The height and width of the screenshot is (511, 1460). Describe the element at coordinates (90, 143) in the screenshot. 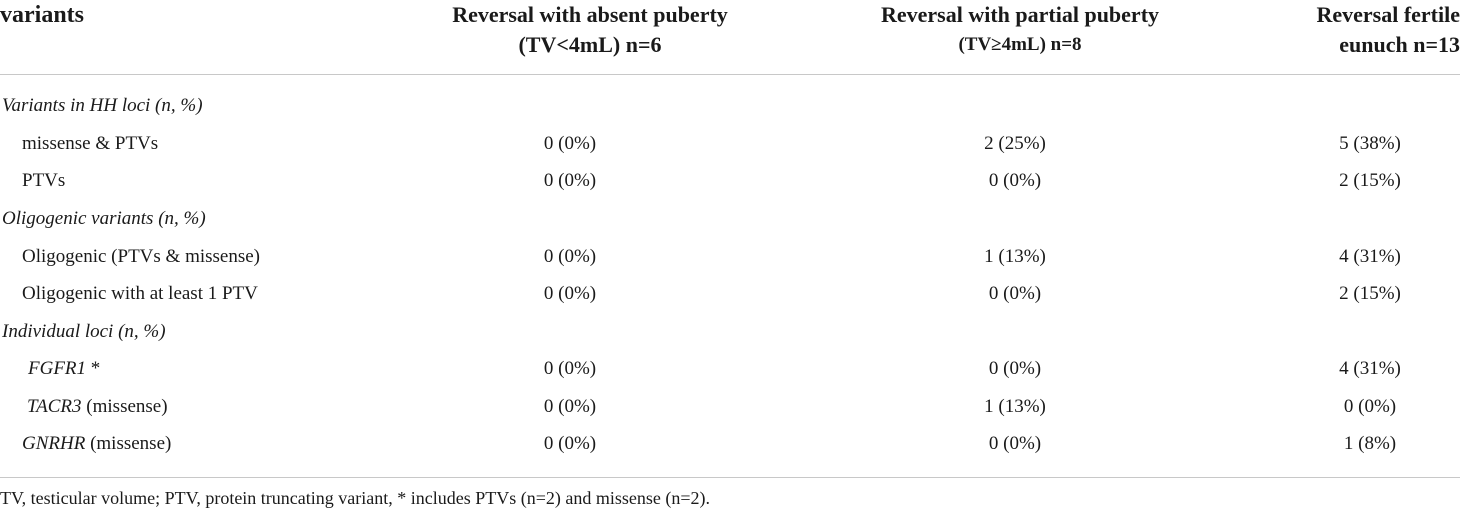

I see `row-label: missense & PTVs` at that location.